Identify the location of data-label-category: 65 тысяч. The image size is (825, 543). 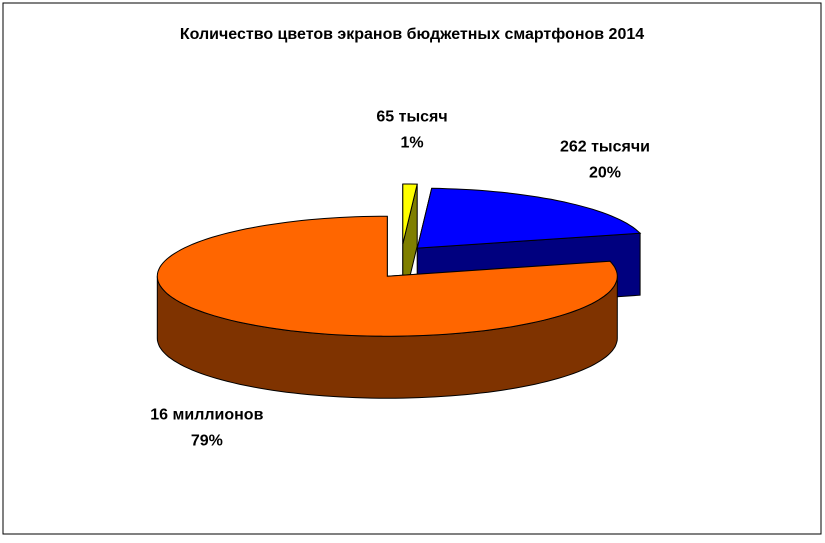
(411, 116).